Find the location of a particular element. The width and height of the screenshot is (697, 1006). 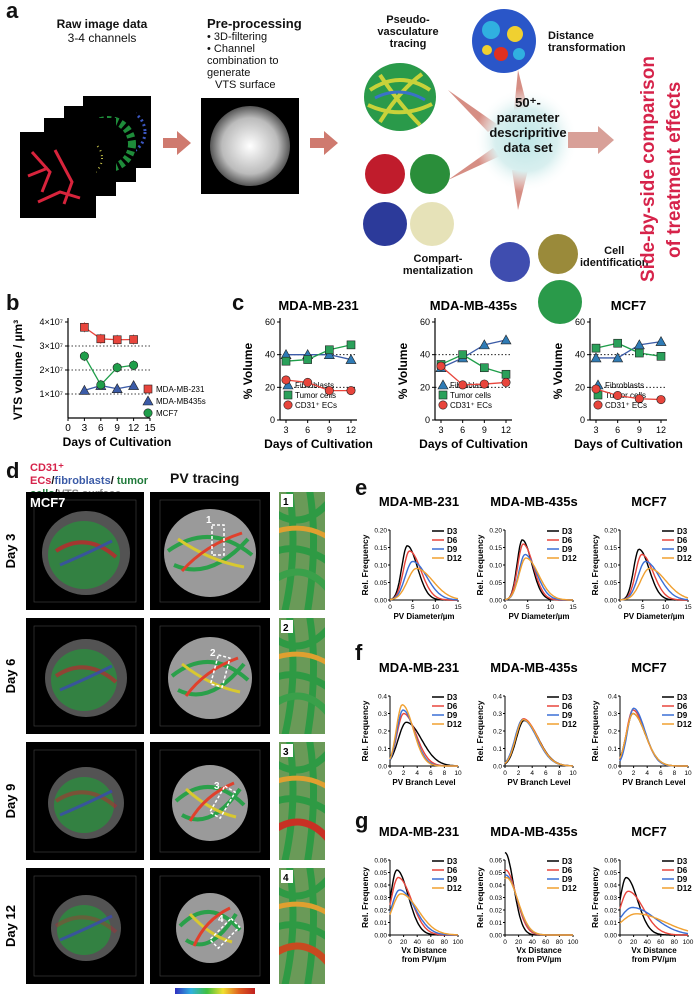

subplot-title: MDA-MB-231 is located at coordinates (419, 501).